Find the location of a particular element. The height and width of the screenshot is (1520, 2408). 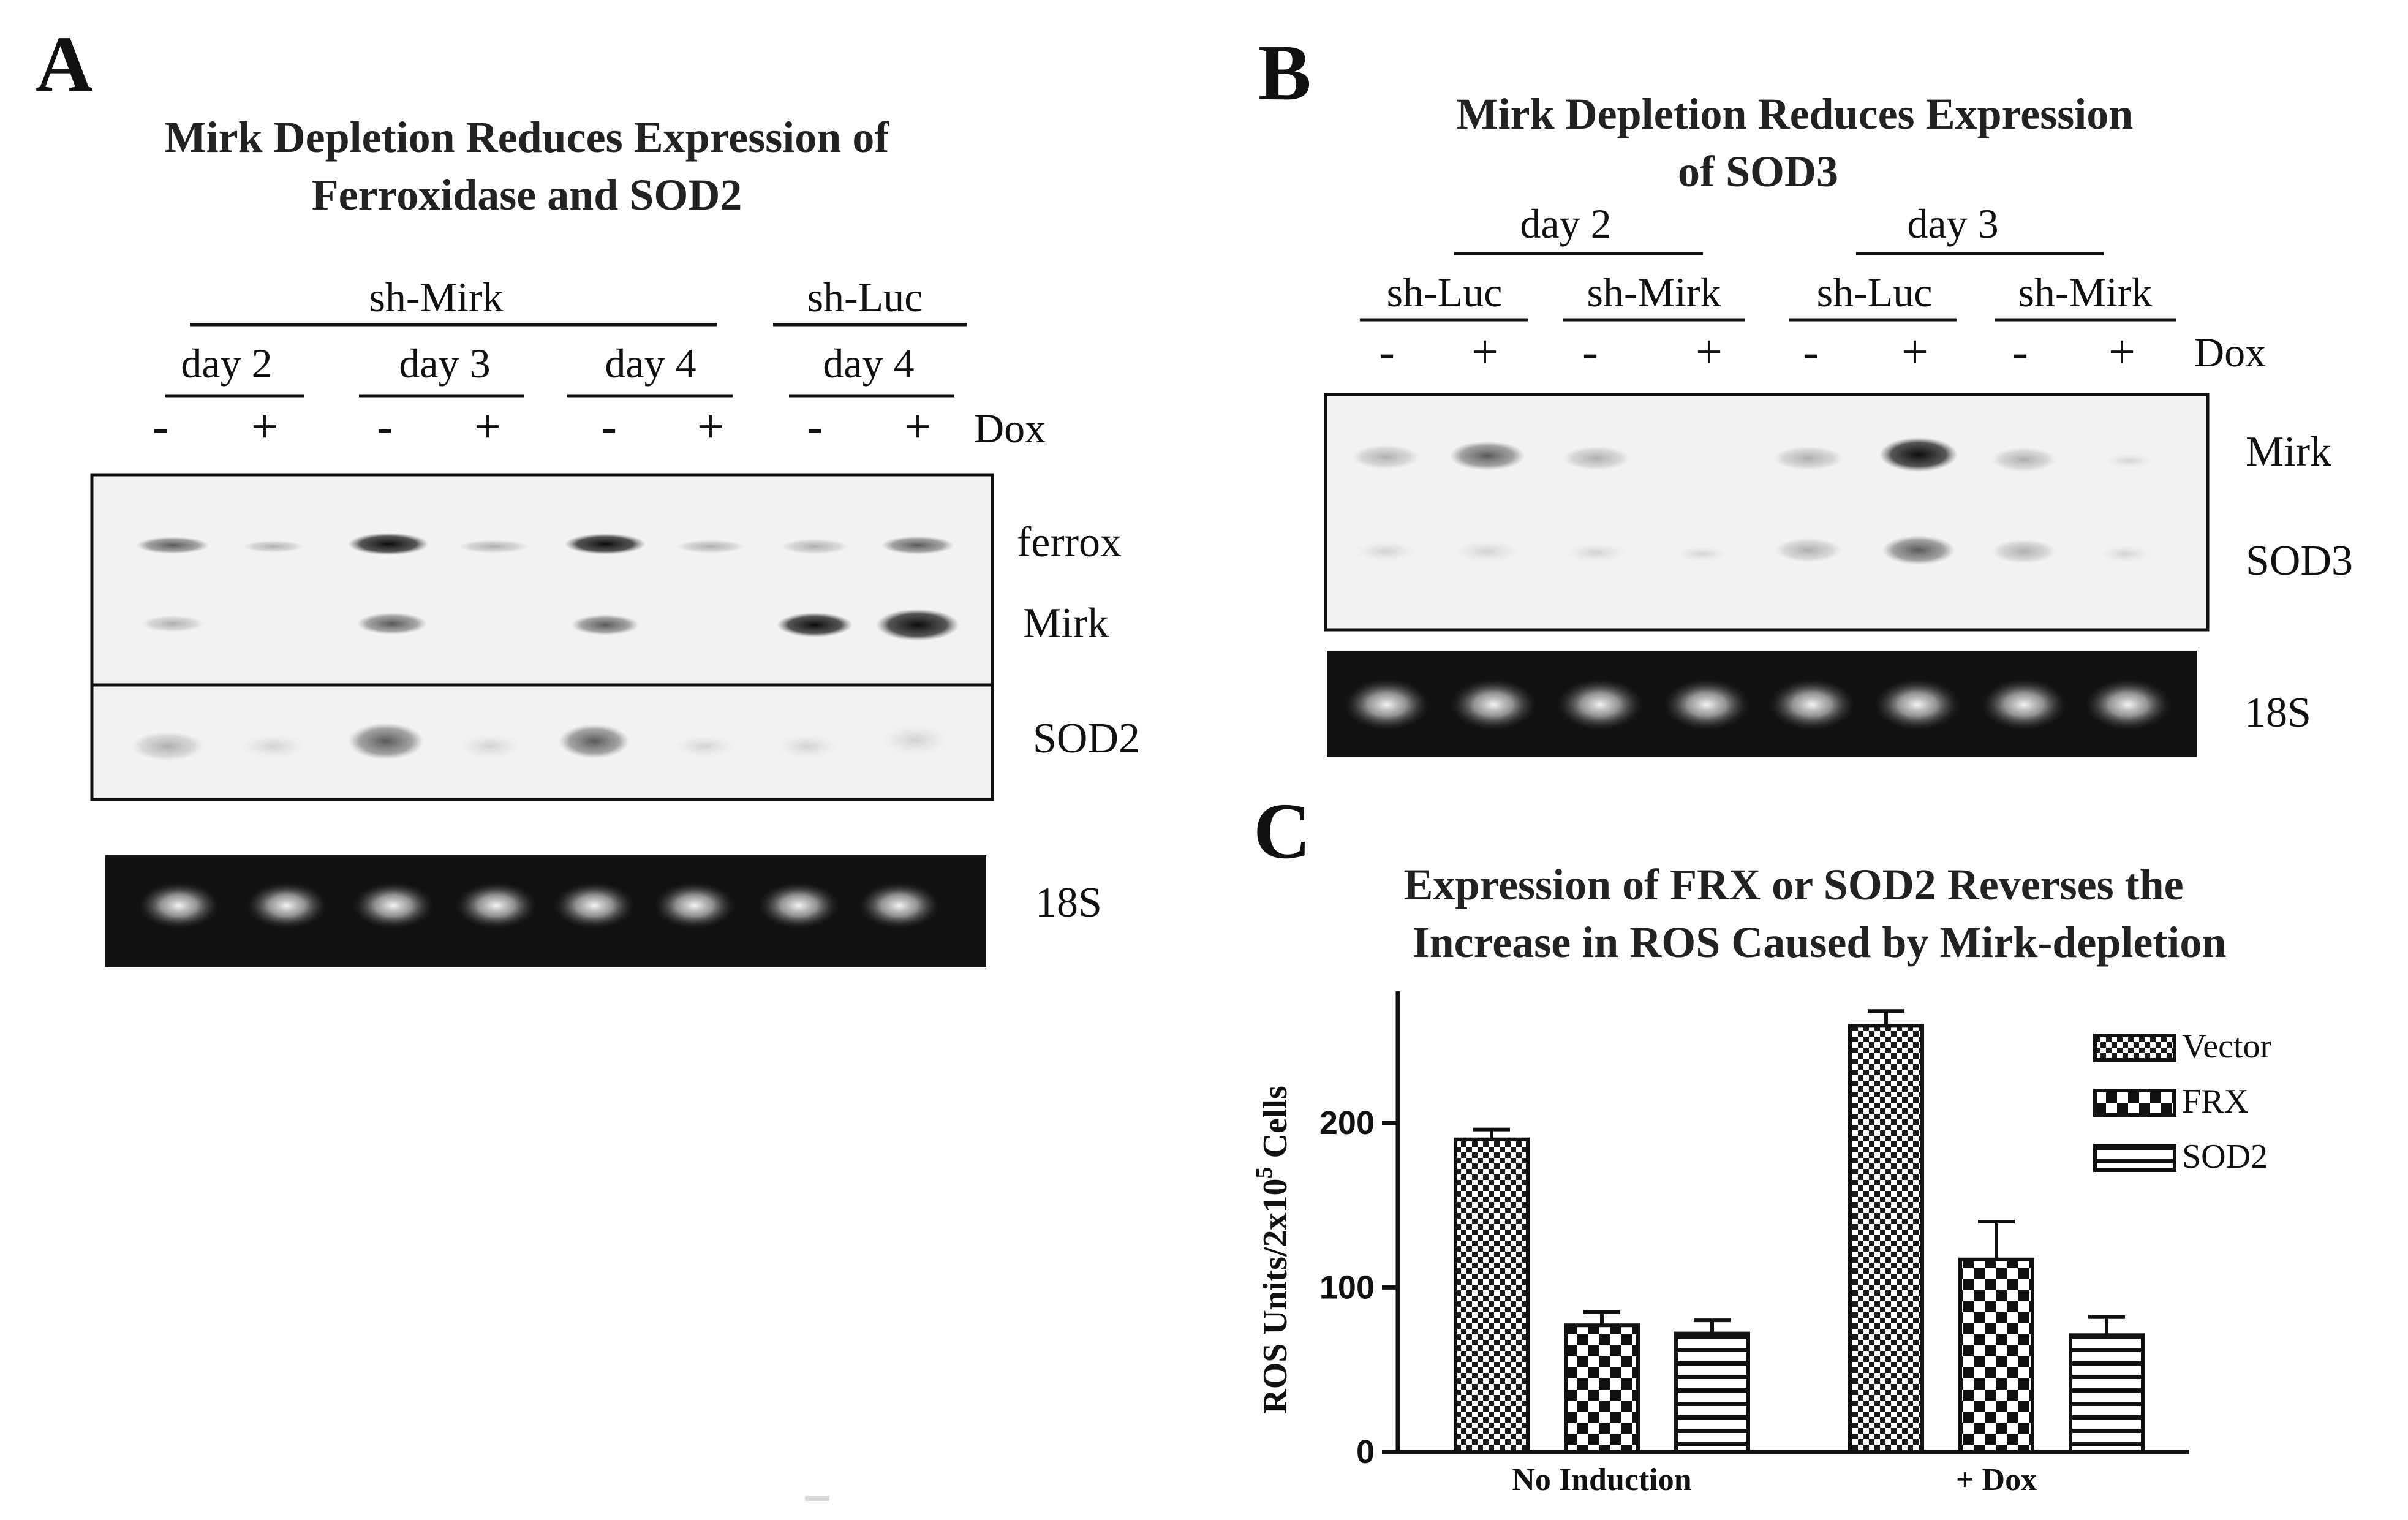

bars is located at coordinates (1800, 1231).